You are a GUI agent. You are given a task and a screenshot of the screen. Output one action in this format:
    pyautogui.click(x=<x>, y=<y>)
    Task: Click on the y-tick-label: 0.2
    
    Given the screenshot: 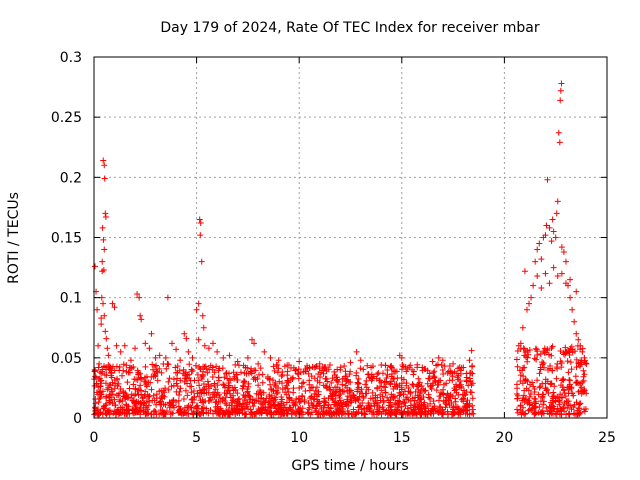 What is the action you would take?
    pyautogui.click(x=71, y=178)
    